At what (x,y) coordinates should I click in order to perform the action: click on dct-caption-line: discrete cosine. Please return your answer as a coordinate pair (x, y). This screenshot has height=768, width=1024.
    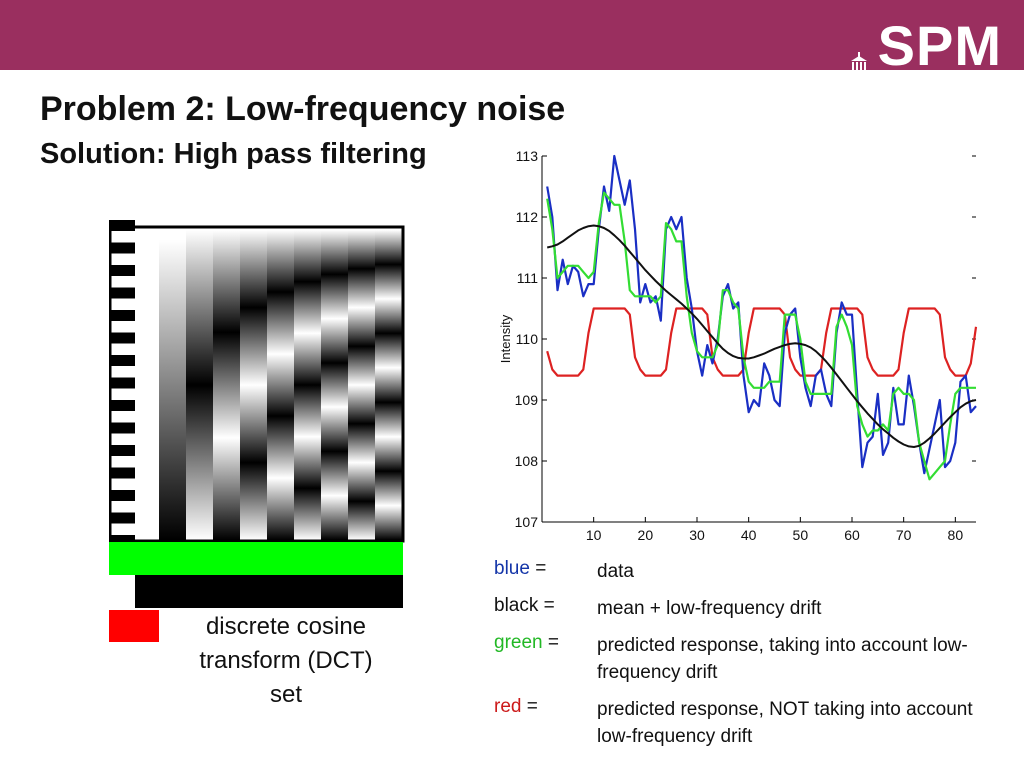
    Looking at the image, I should click on (286, 626).